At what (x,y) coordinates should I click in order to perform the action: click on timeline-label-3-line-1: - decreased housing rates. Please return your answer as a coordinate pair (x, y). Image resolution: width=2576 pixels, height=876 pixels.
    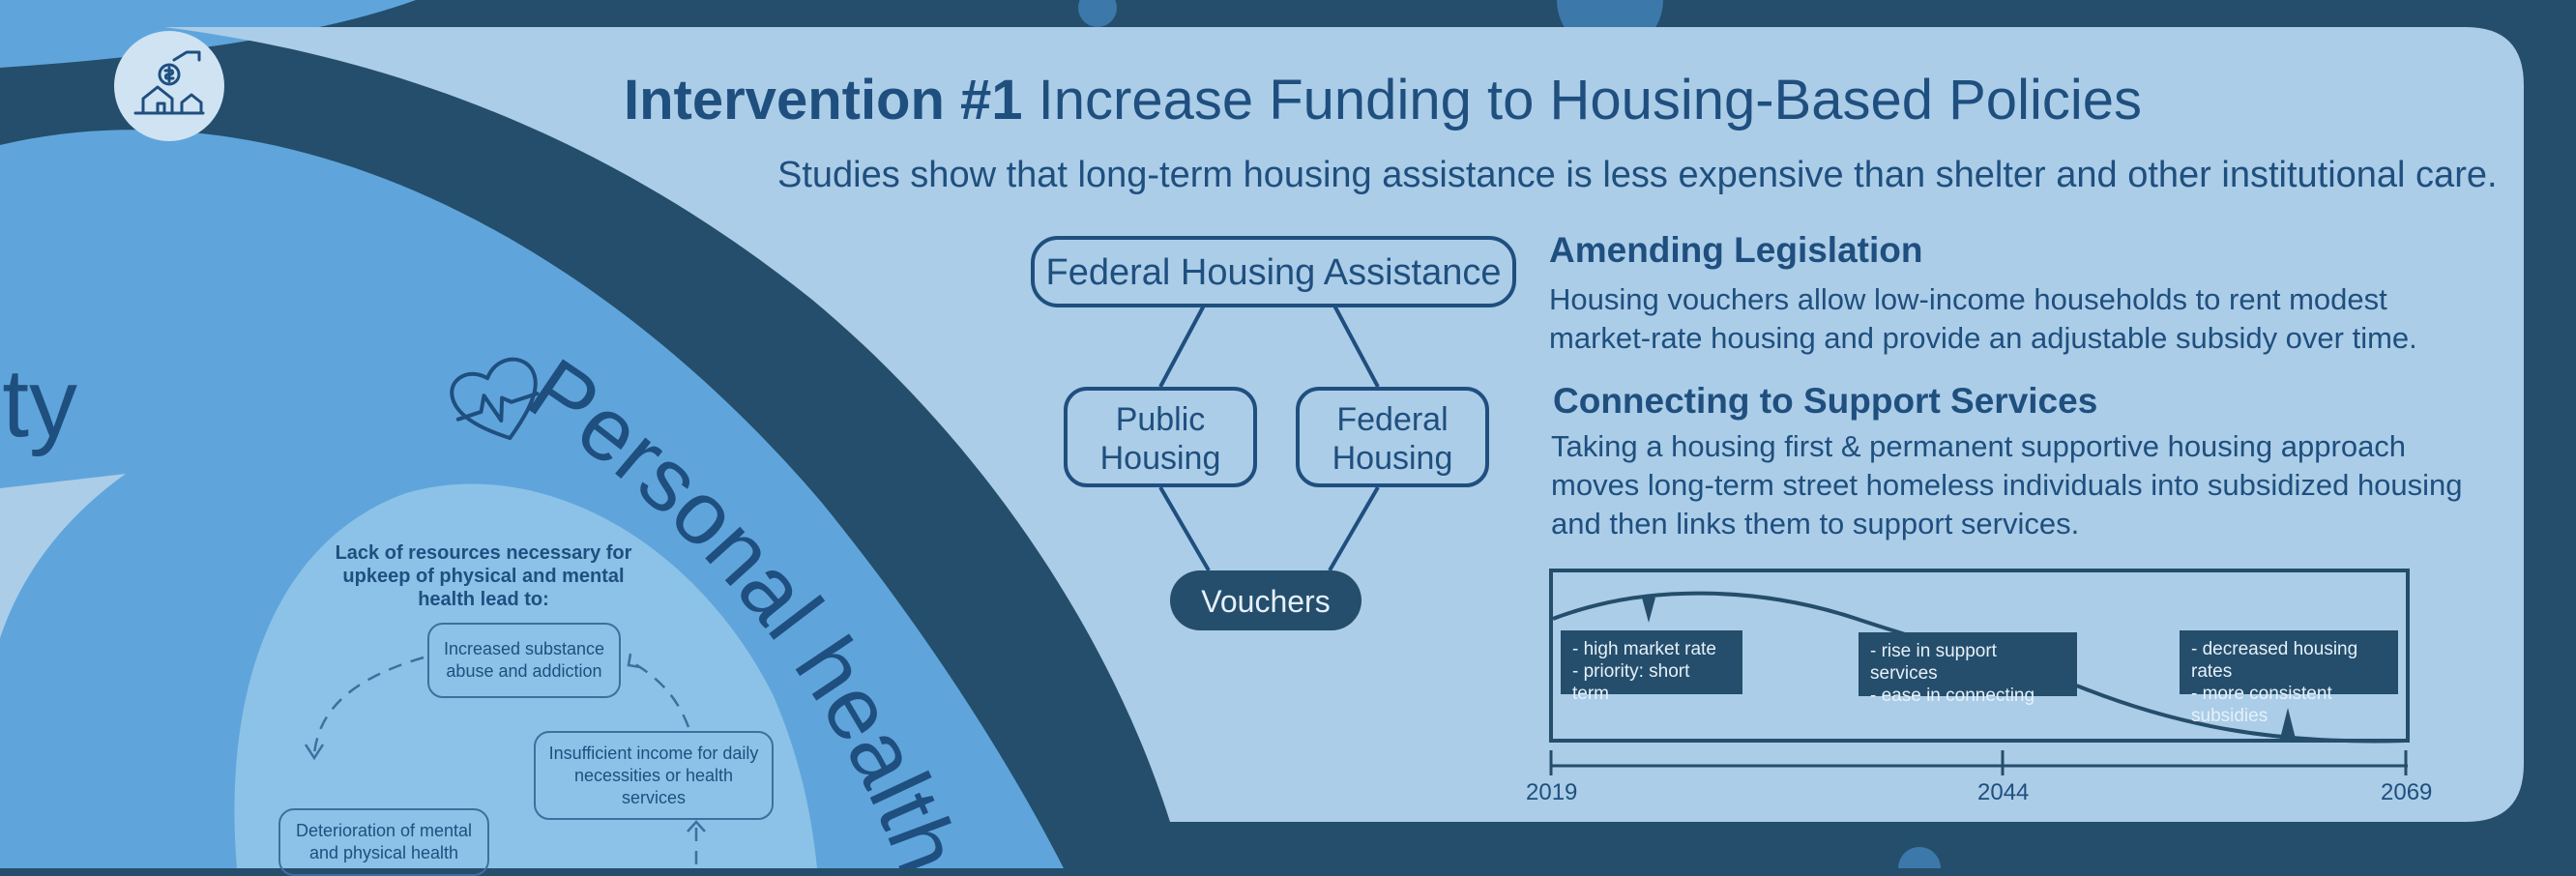
    Looking at the image, I should click on (2274, 660).